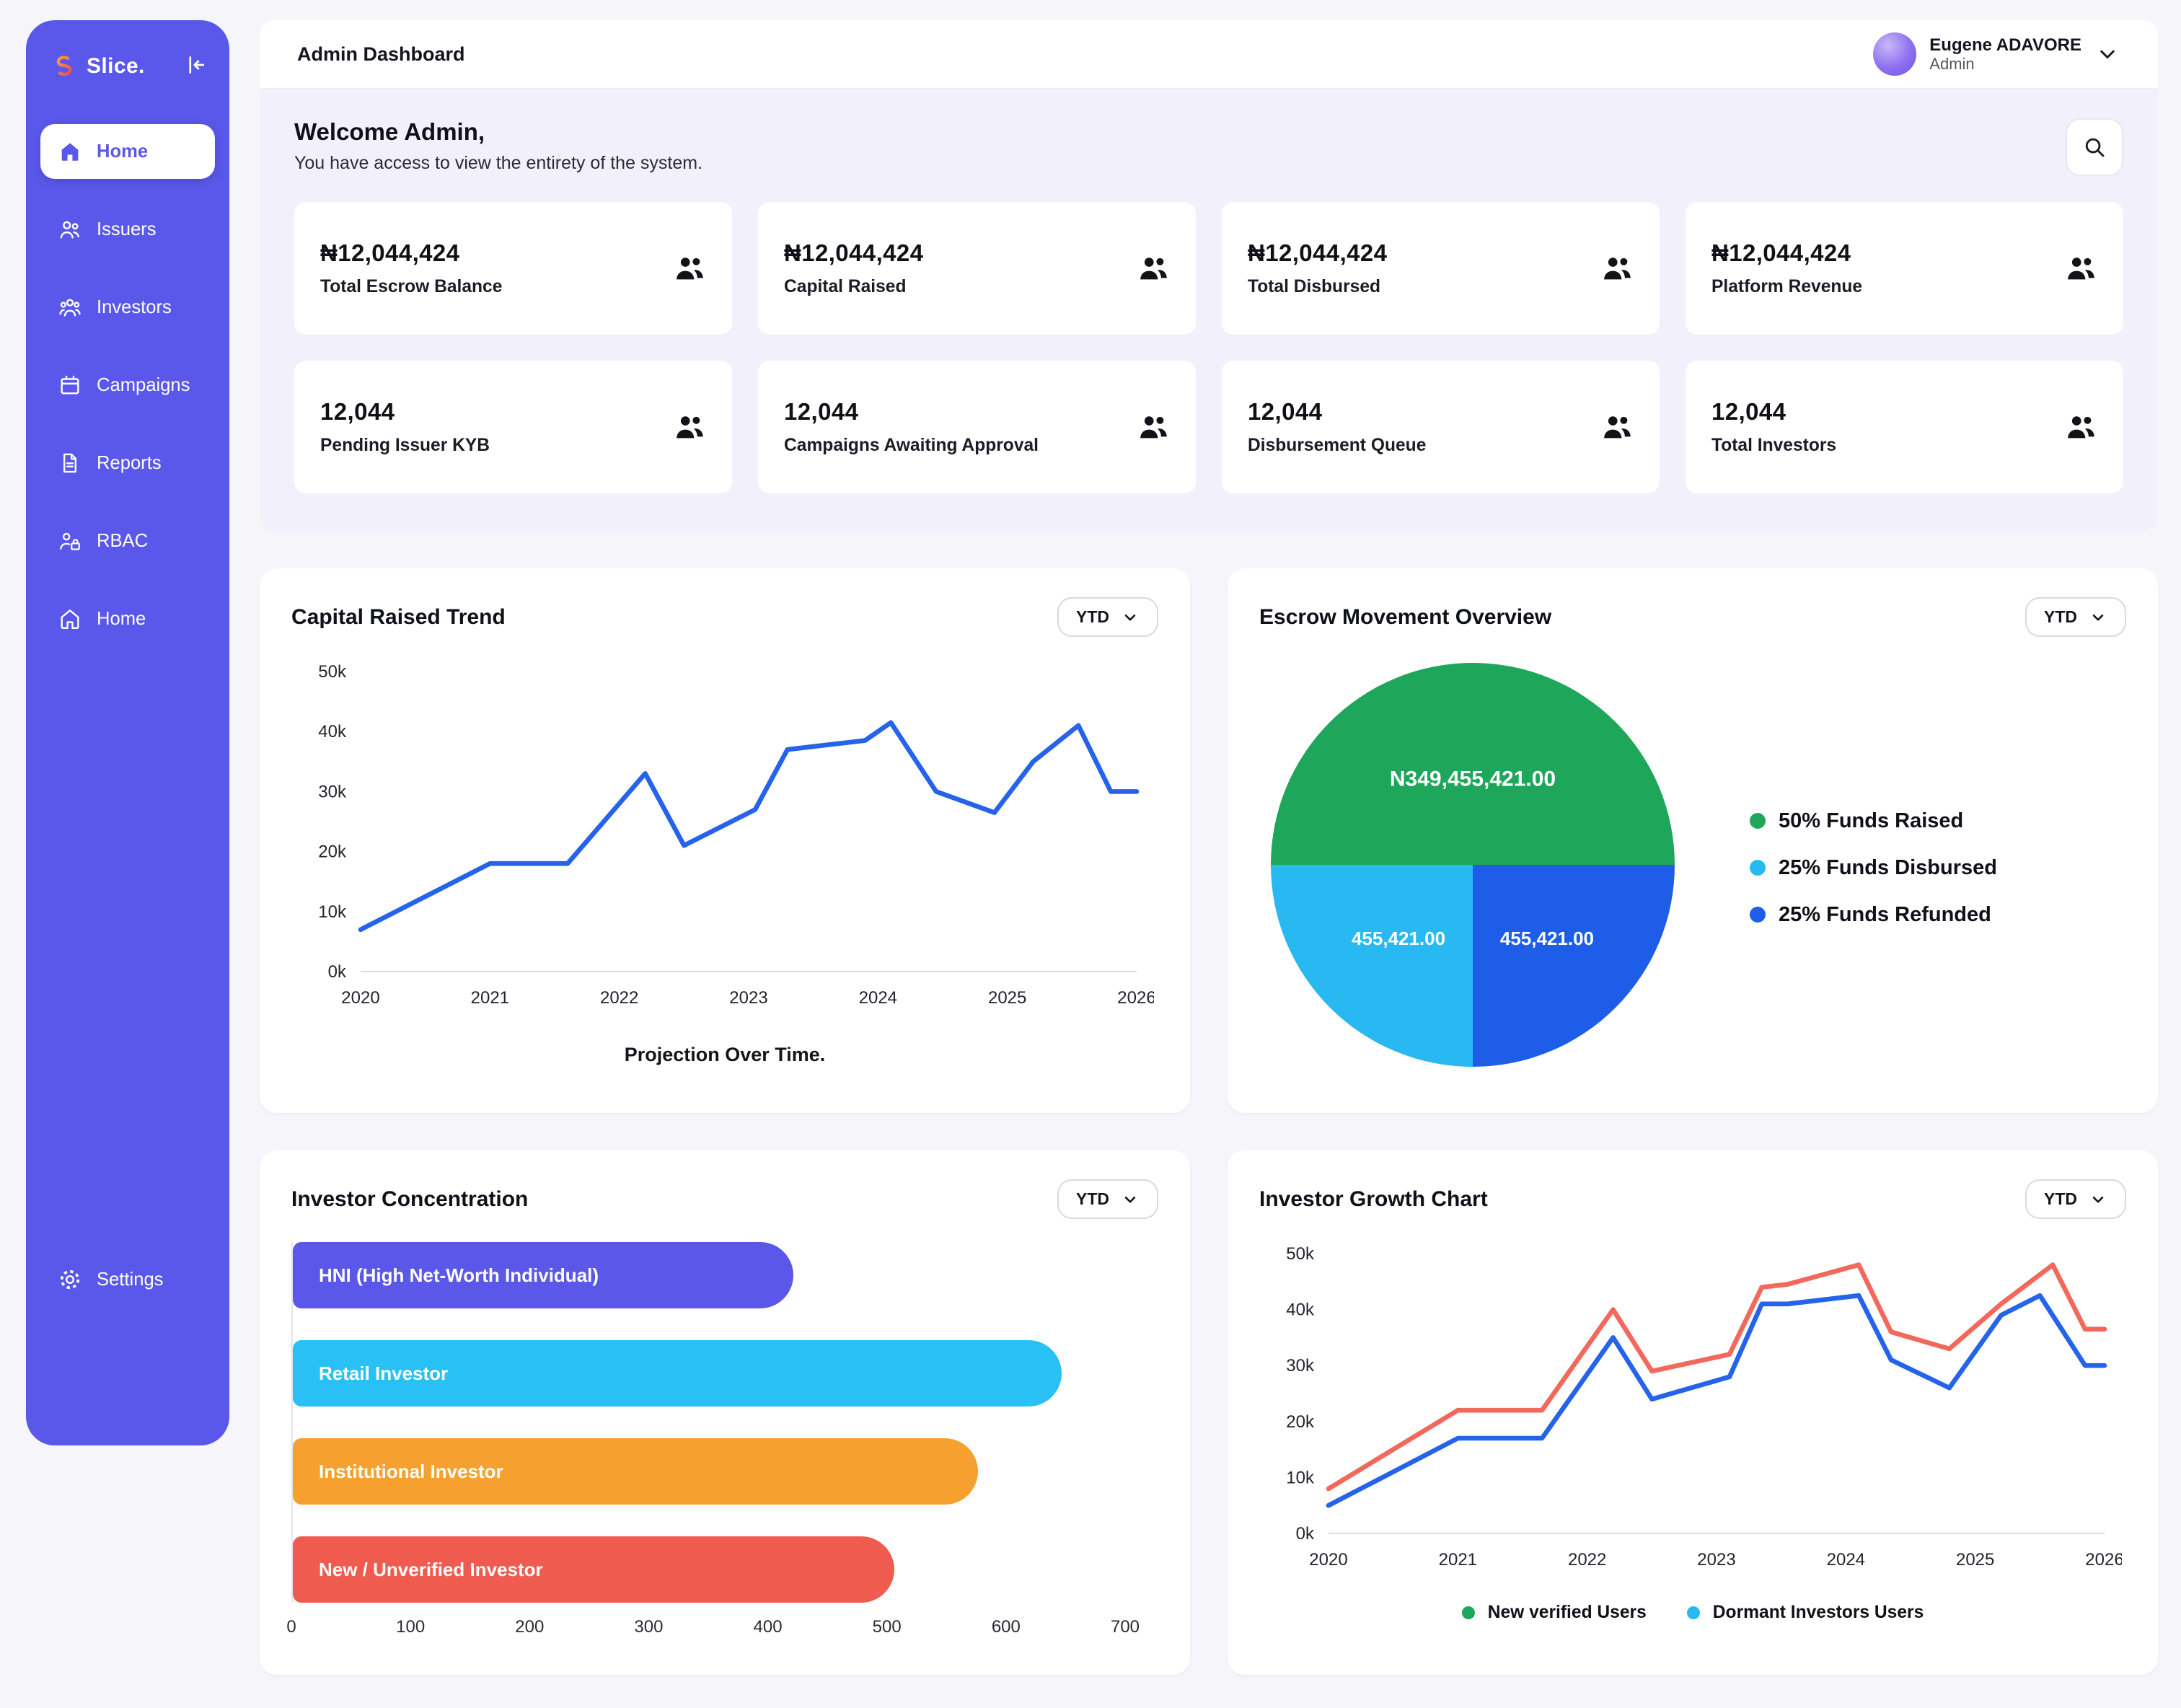  What do you see at coordinates (513, 427) in the screenshot?
I see `stat-card-pending-issuer-kyb: 12,044 Pending Issuer KYB` at bounding box center [513, 427].